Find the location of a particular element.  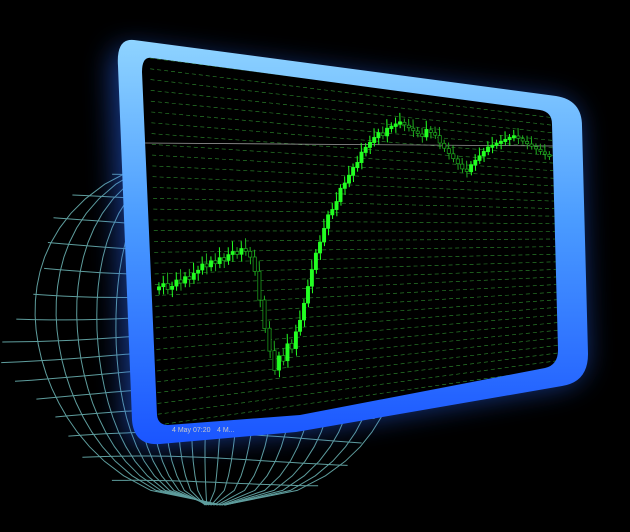

x-tick-label-1: 4 May 07:20 is located at coordinates (191, 430).